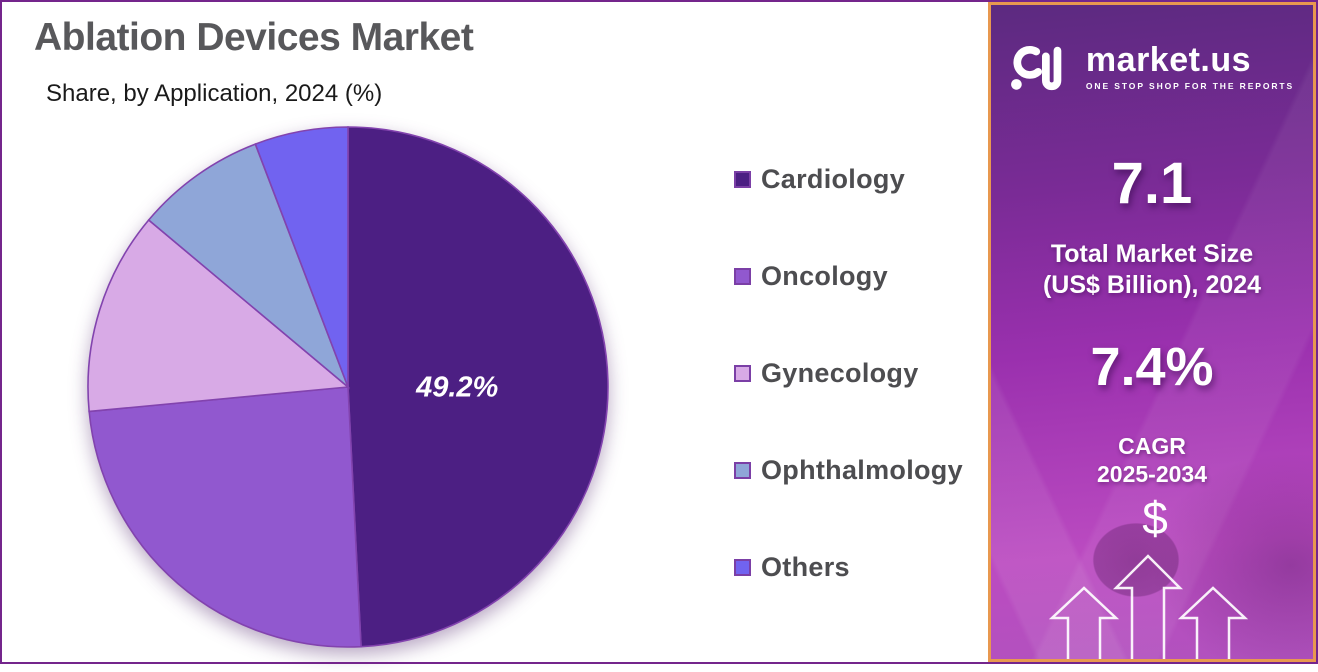 This screenshot has height=672, width=1318. I want to click on legend-label: Gynecology, so click(840, 372).